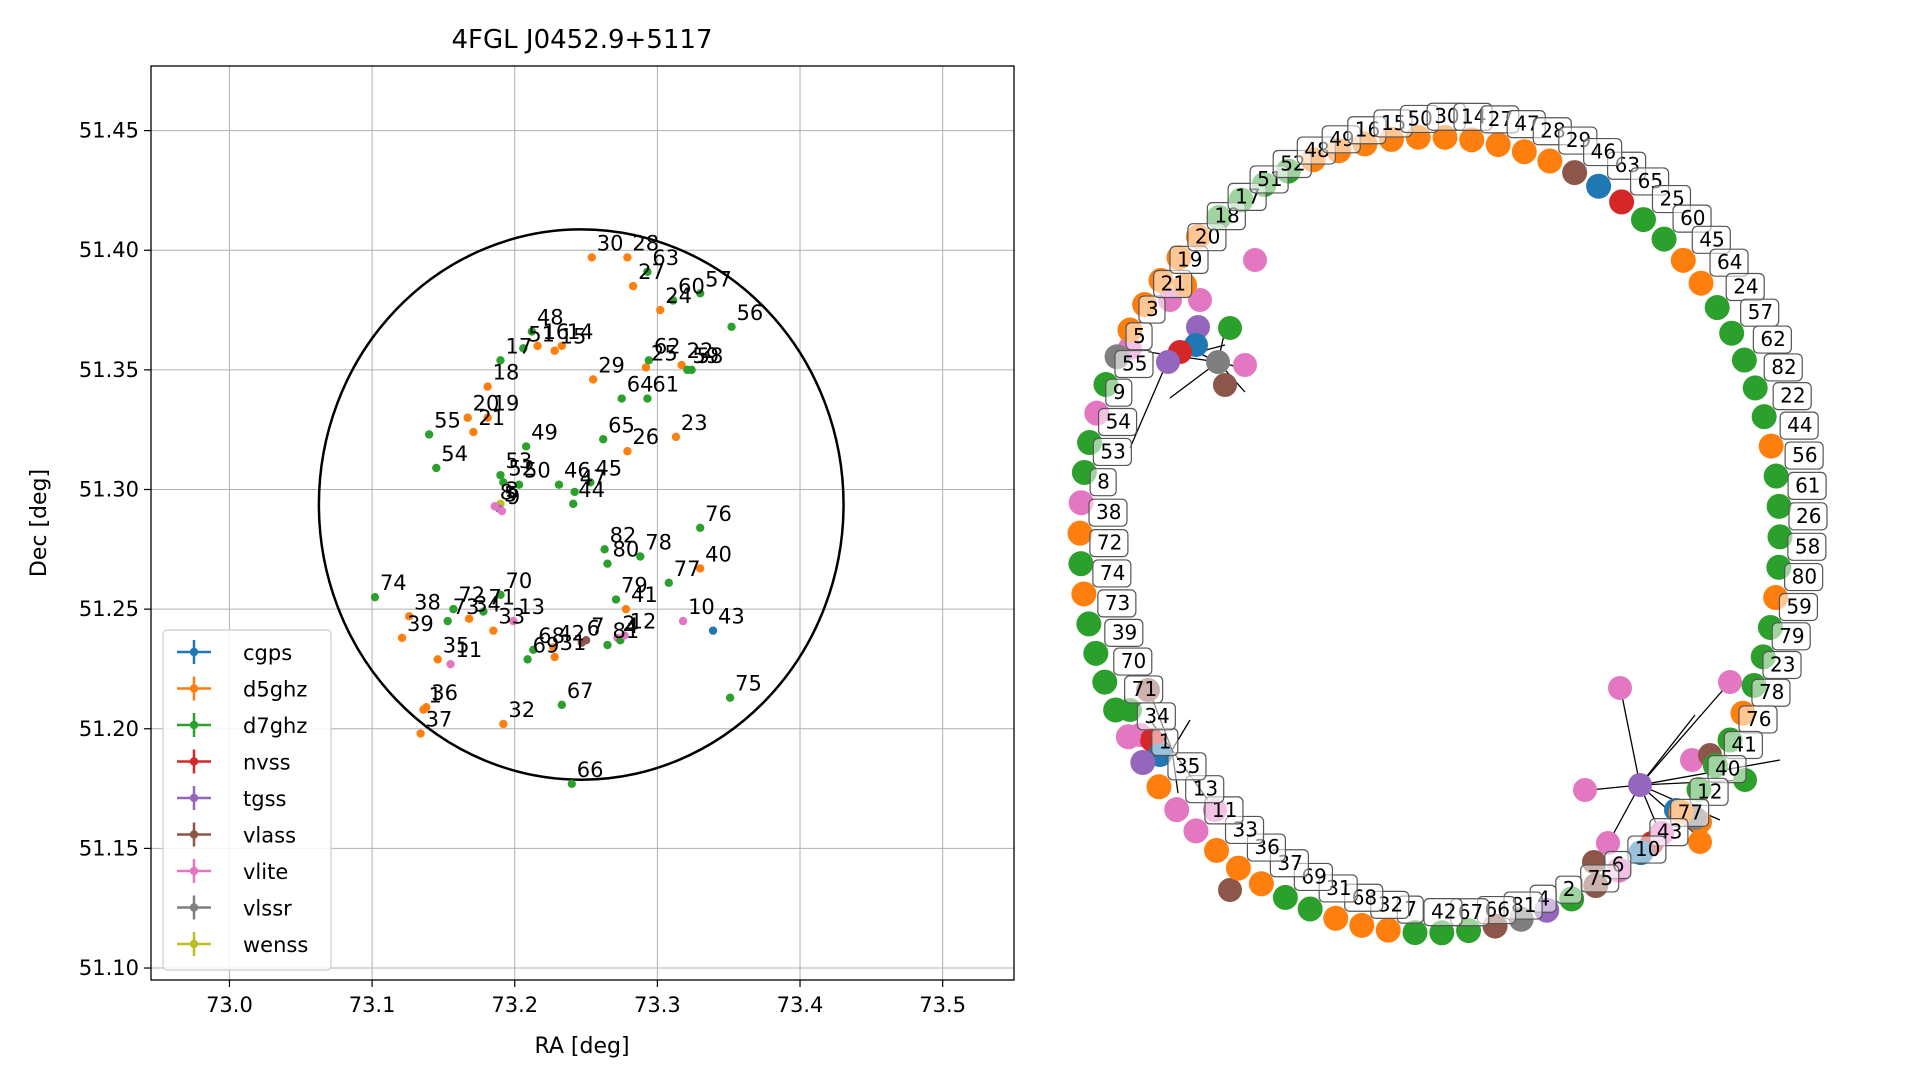 Image resolution: width=1919 pixels, height=1084 pixels. Describe the element at coordinates (573, 643) in the screenshot. I see `point-label-31: 31` at that location.